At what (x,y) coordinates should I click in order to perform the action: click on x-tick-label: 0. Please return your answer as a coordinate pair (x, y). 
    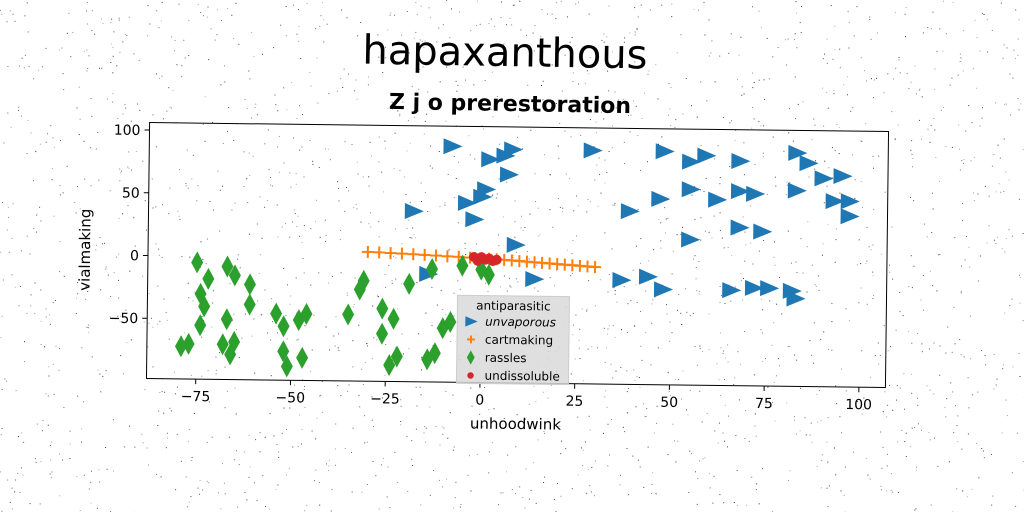
    Looking at the image, I should click on (479, 401).